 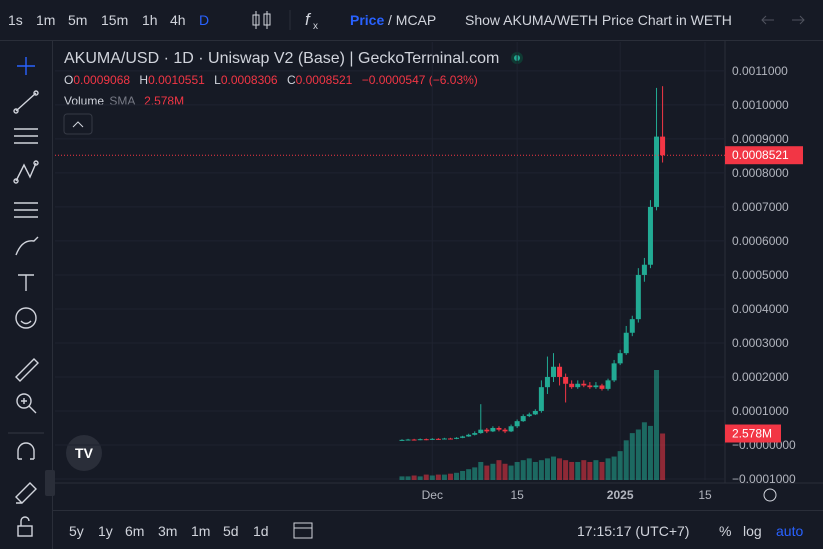 I want to click on tv-logo-text: TV, so click(x=84, y=453).